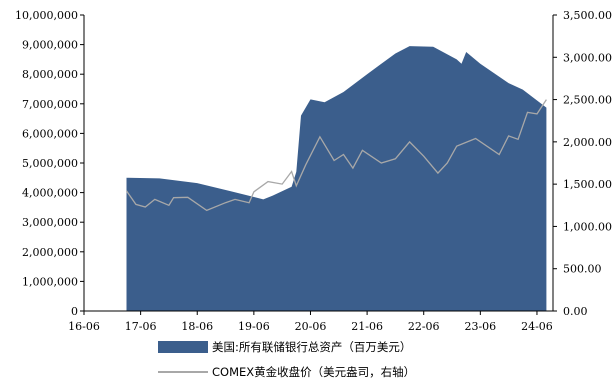  I want to click on left-tick-label: 3,000,000, so click(50, 222).